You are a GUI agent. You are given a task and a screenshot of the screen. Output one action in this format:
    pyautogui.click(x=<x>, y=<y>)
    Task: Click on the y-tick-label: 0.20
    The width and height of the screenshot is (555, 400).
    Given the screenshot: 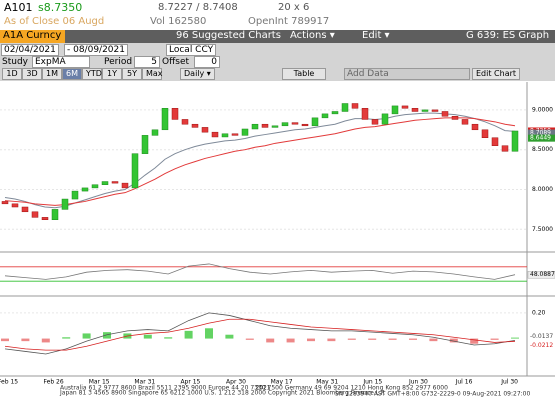 What is the action you would take?
    pyautogui.click(x=539, y=312)
    